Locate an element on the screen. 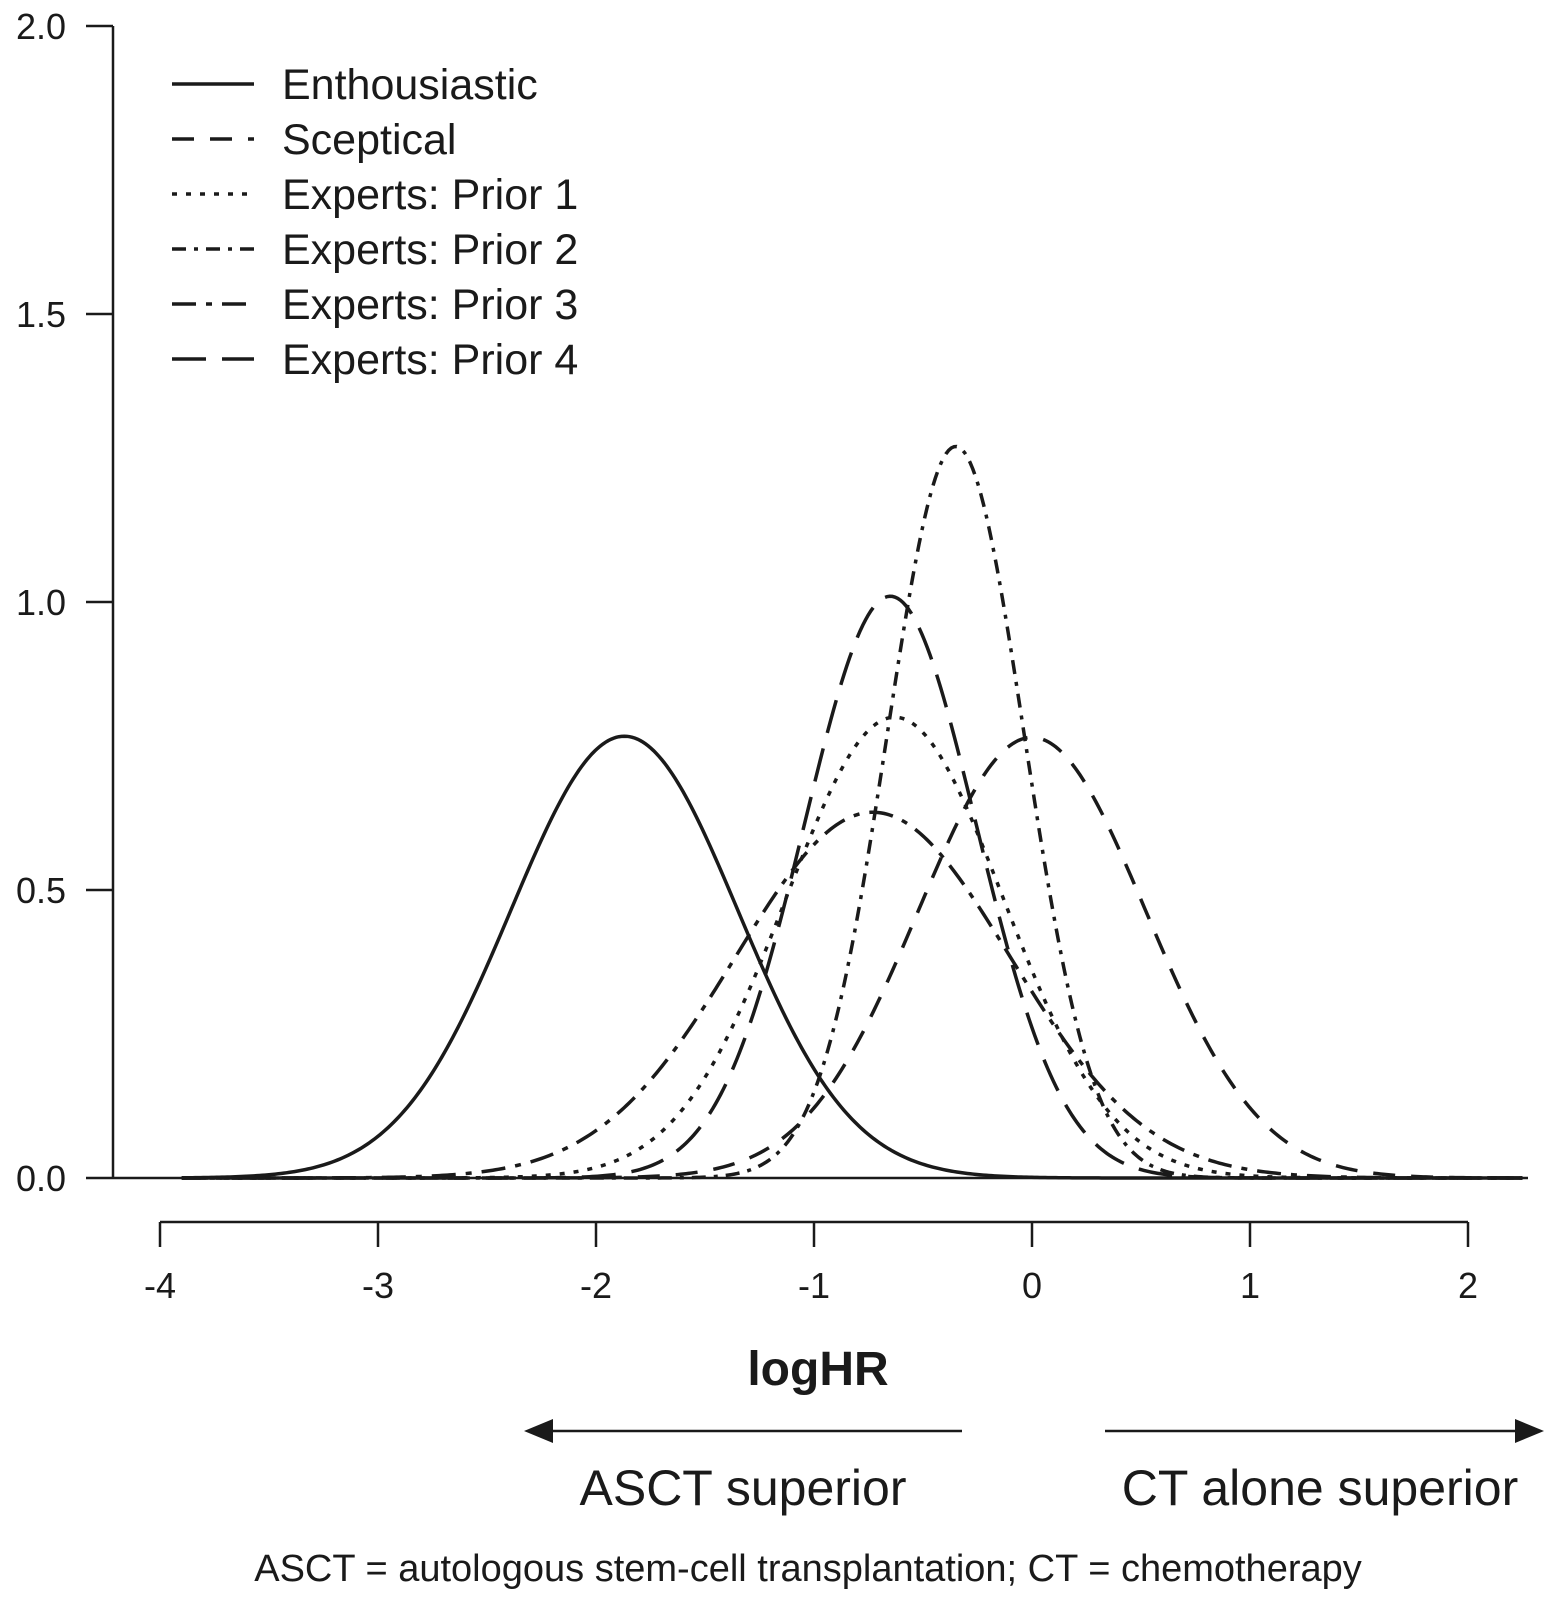 This screenshot has width=1555, height=1602. asct-superior-label: ASCT superior is located at coordinates (743, 1488).